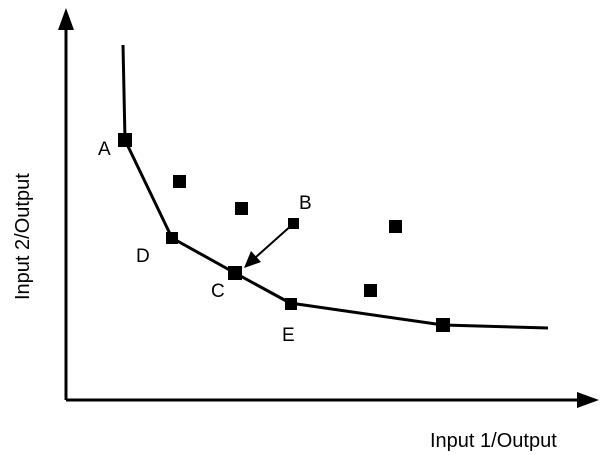 The image size is (607, 455). Describe the element at coordinates (125, 140) in the screenshot. I see `point-a-marker` at that location.